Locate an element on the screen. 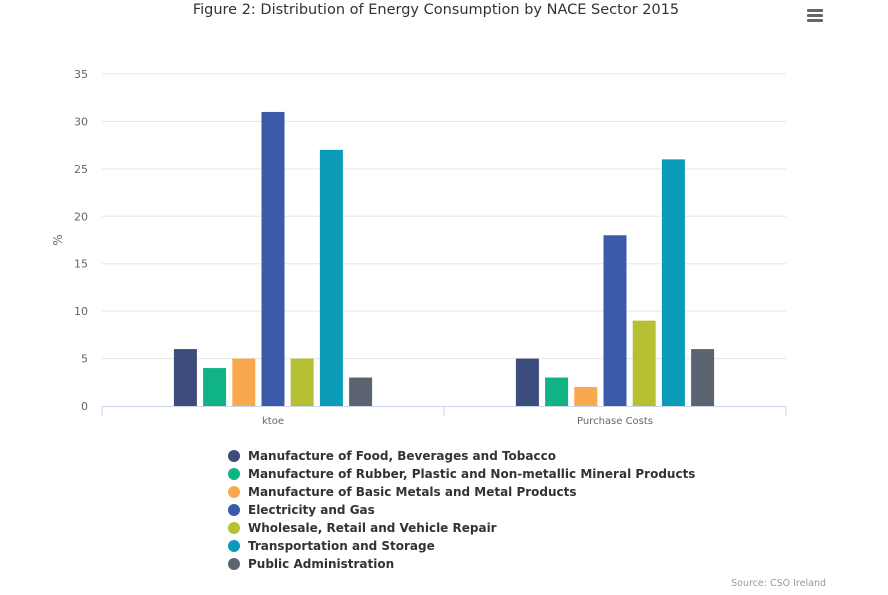  bar-1-ktoe is located at coordinates (185, 377).